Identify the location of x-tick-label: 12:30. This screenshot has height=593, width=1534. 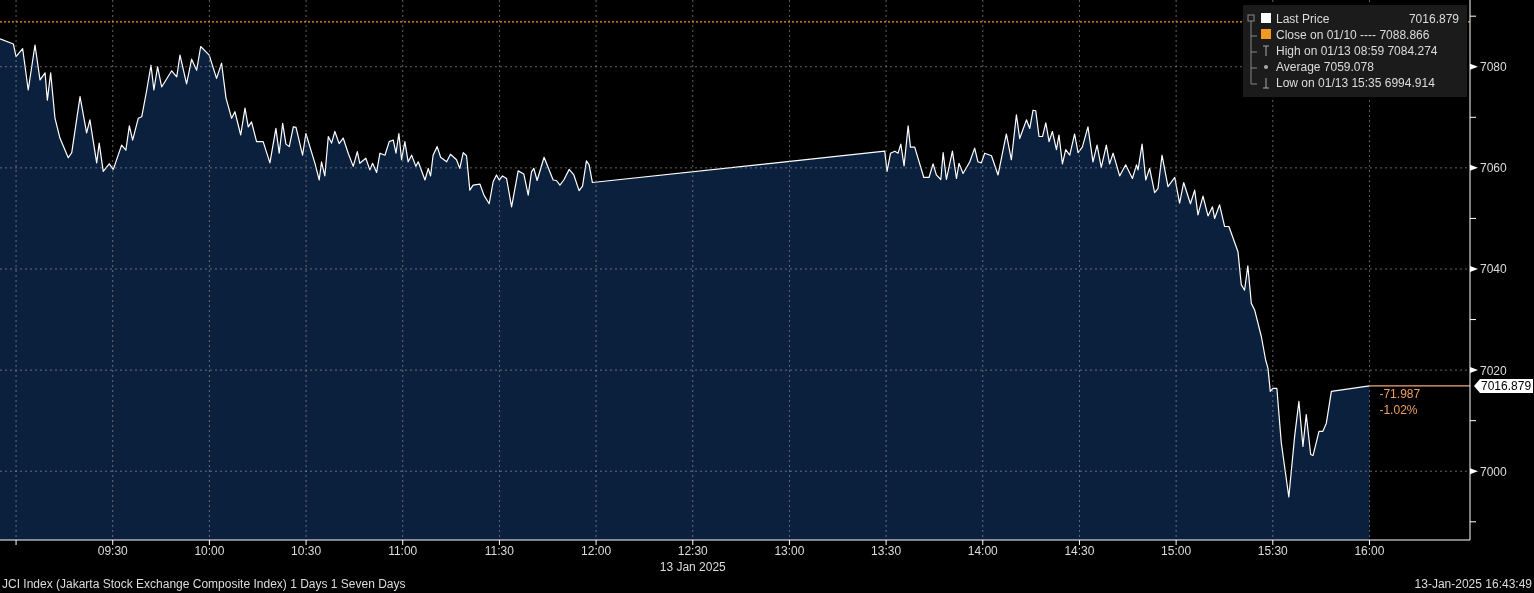
(693, 551).